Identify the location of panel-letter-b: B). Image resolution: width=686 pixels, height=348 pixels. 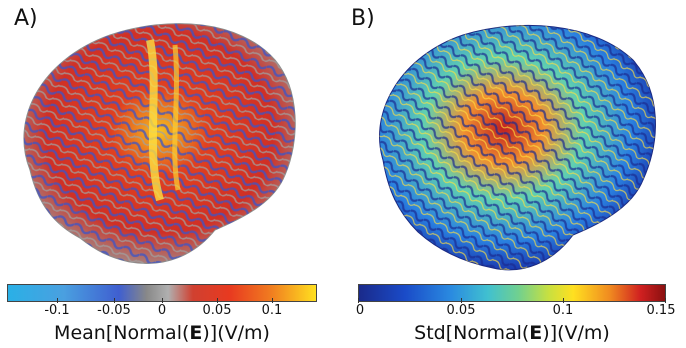
(363, 18).